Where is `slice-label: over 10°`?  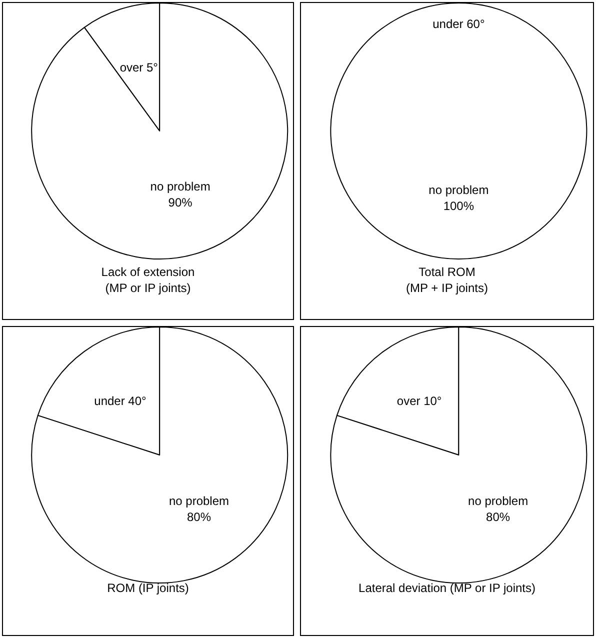
slice-label: over 10° is located at coordinates (419, 401).